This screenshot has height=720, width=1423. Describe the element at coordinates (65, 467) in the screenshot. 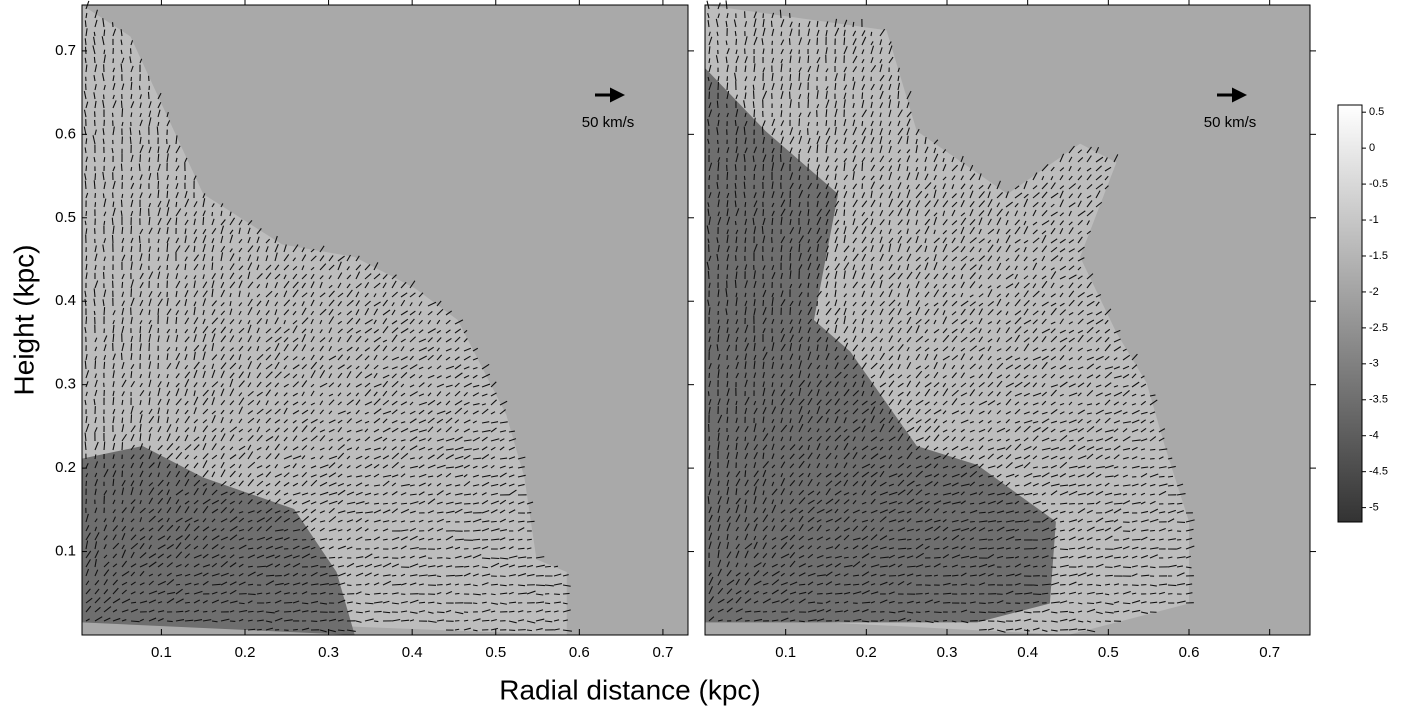

I see `y-tick-label: 0.2` at that location.